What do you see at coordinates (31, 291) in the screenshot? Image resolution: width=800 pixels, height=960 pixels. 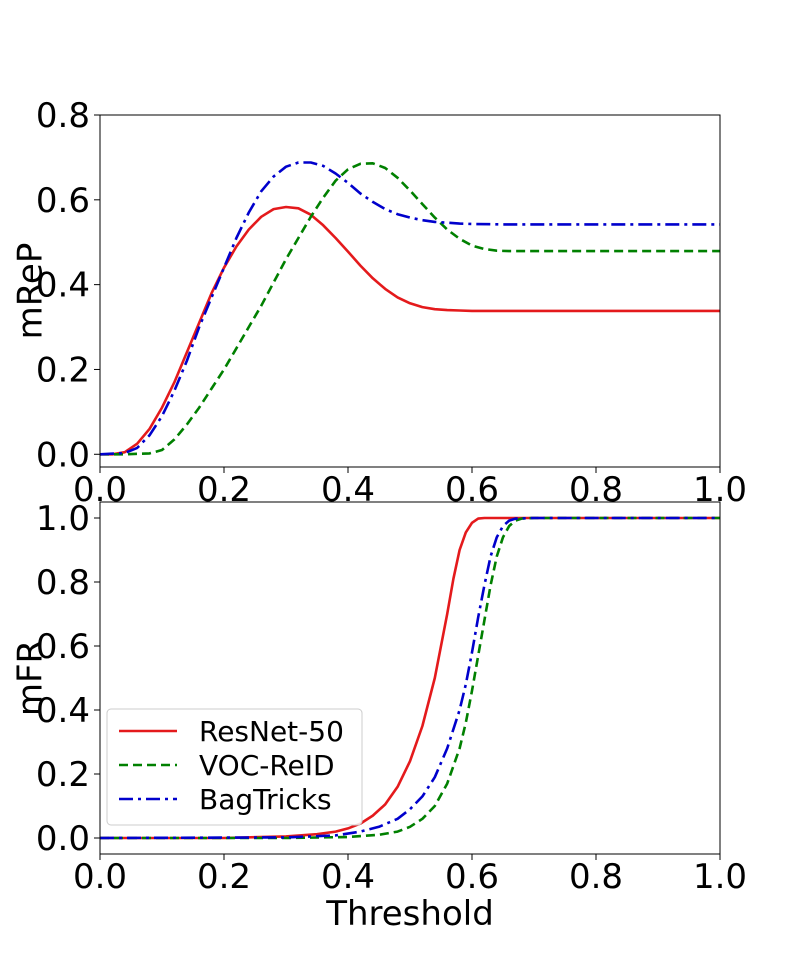 I see `y-axis-label: mReP` at bounding box center [31, 291].